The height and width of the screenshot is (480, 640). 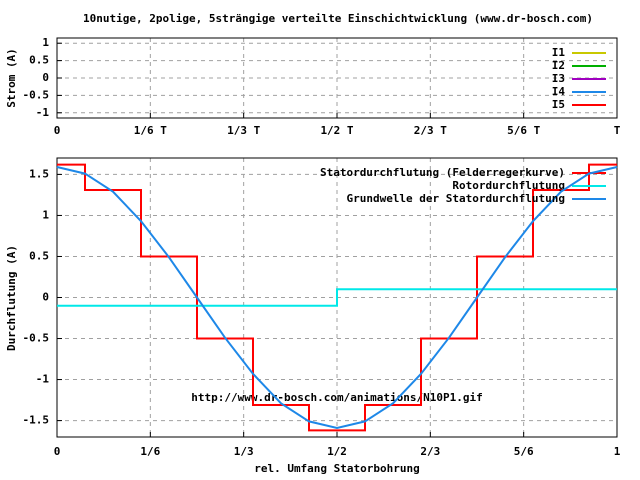 I want to click on legend-label: I1, so click(x=559, y=52).